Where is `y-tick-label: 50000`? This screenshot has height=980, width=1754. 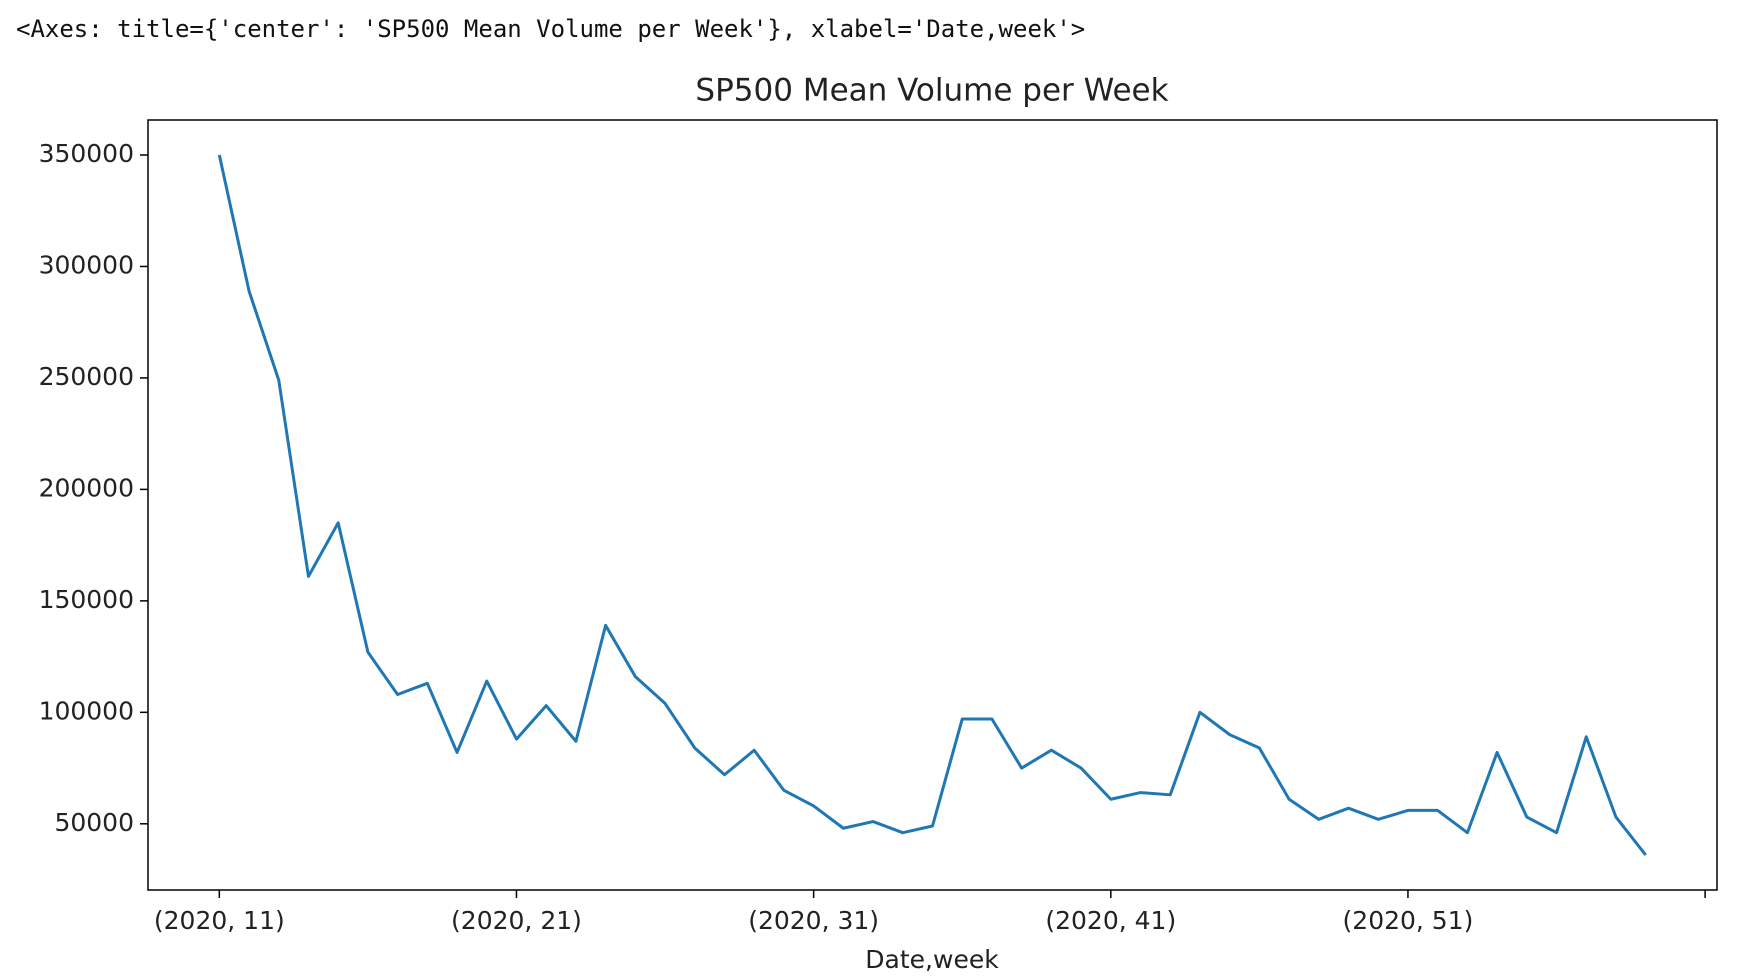
y-tick-label: 50000 is located at coordinates (94, 822).